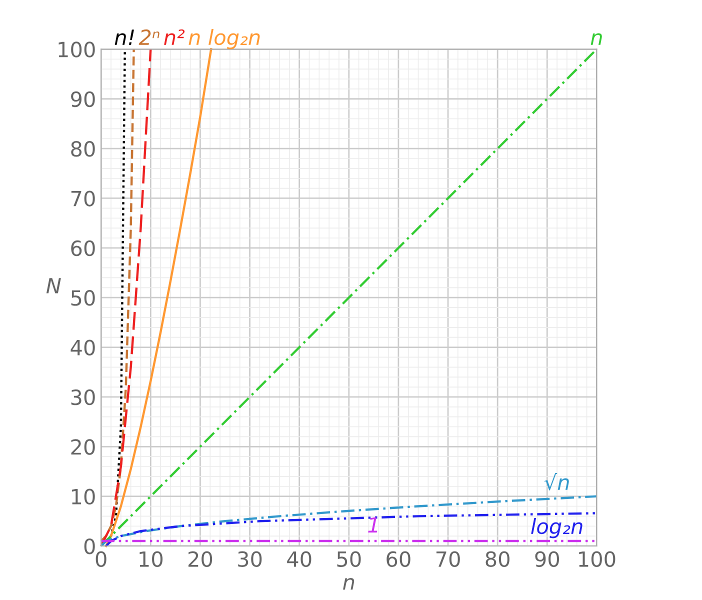 This screenshot has width=702, height=600. What do you see at coordinates (596, 39) in the screenshot?
I see `series-label: n` at bounding box center [596, 39].